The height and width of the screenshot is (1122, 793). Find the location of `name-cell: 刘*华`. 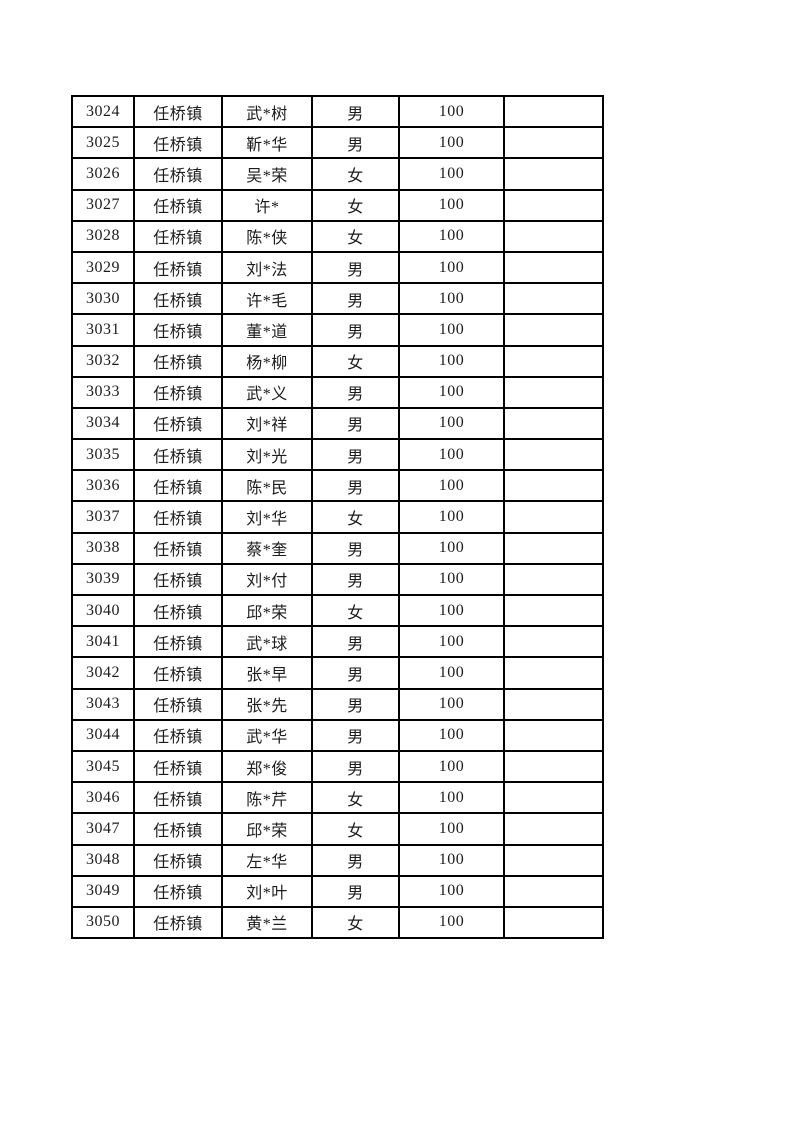

name-cell: 刘*华 is located at coordinates (267, 517).